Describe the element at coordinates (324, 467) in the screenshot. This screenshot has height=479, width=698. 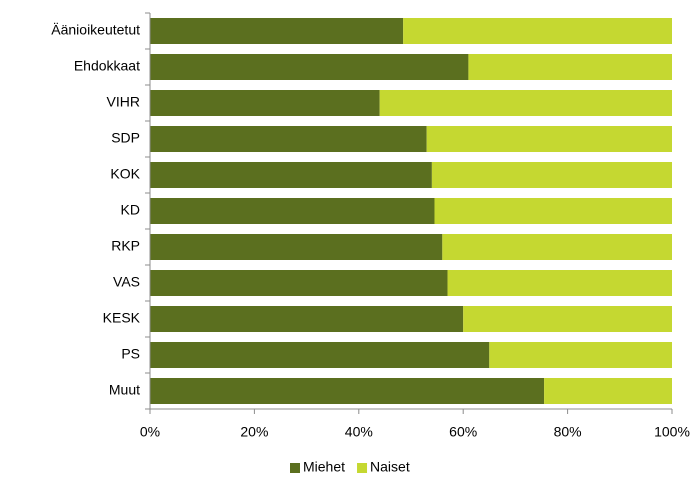
I see `legend-label: Miehet` at that location.